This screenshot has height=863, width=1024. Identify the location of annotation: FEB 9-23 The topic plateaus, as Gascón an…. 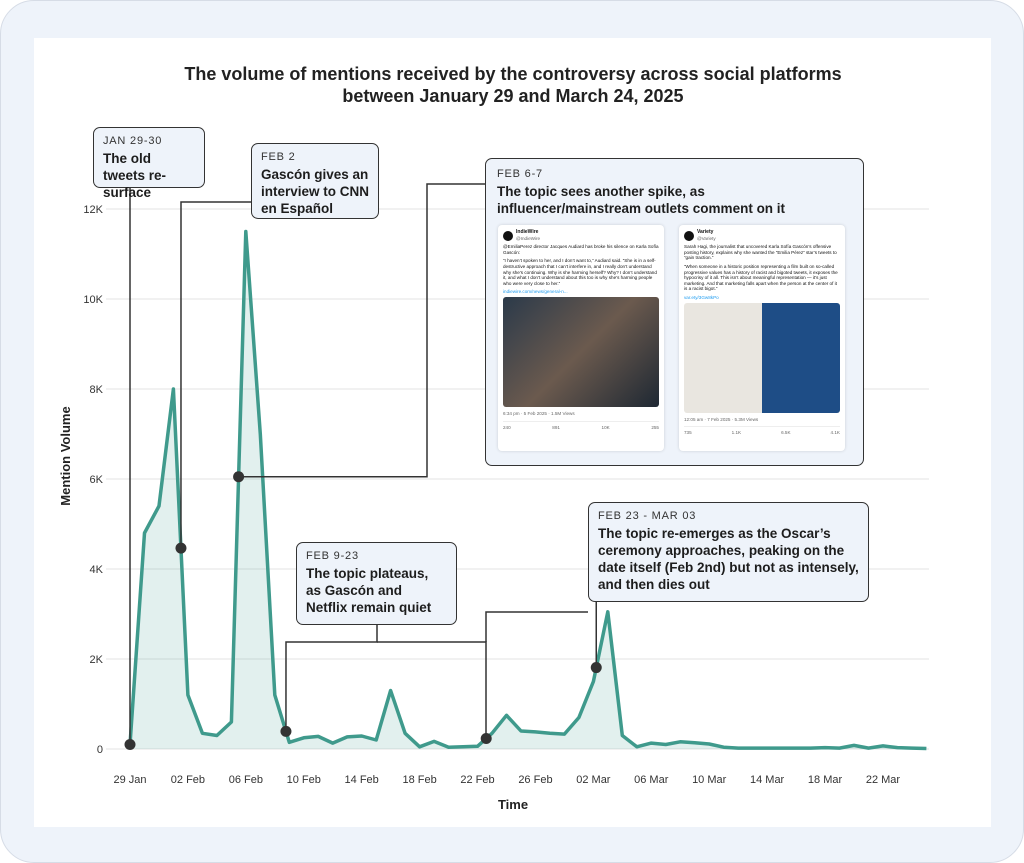
(376, 583).